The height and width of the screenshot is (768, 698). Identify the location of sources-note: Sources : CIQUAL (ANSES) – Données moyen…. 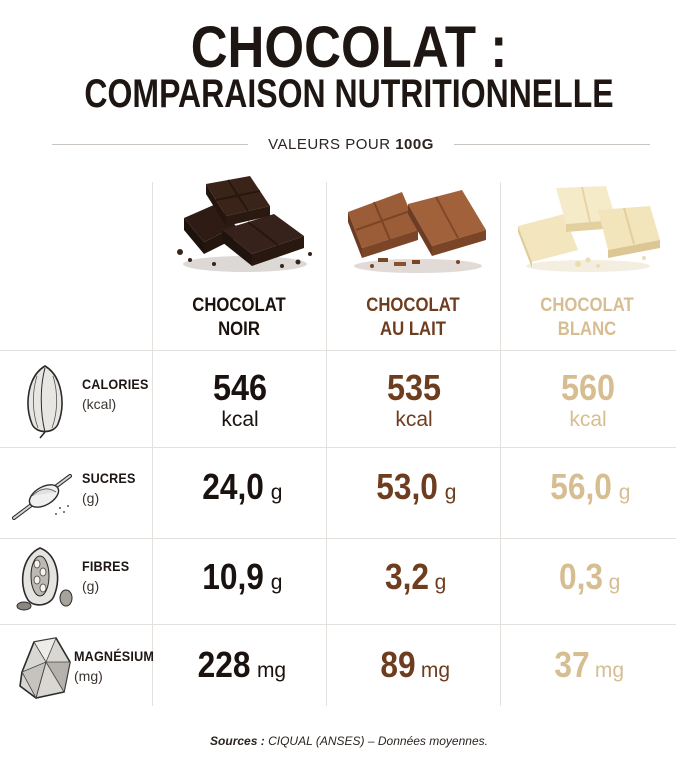
(349, 741).